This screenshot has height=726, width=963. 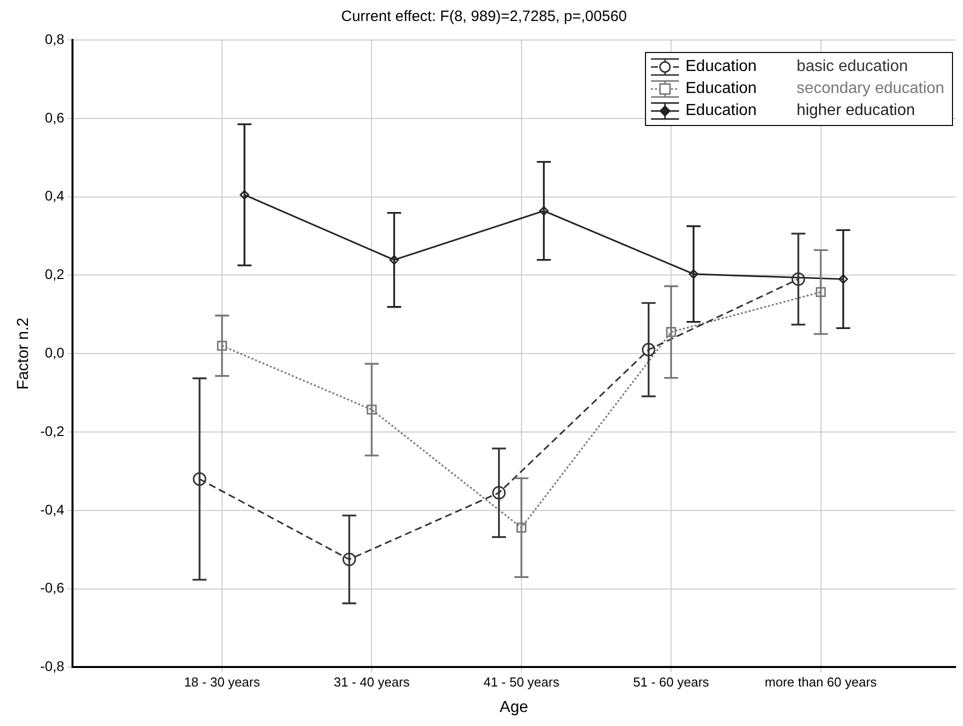 What do you see at coordinates (852, 67) in the screenshot?
I see `text: basic education` at bounding box center [852, 67].